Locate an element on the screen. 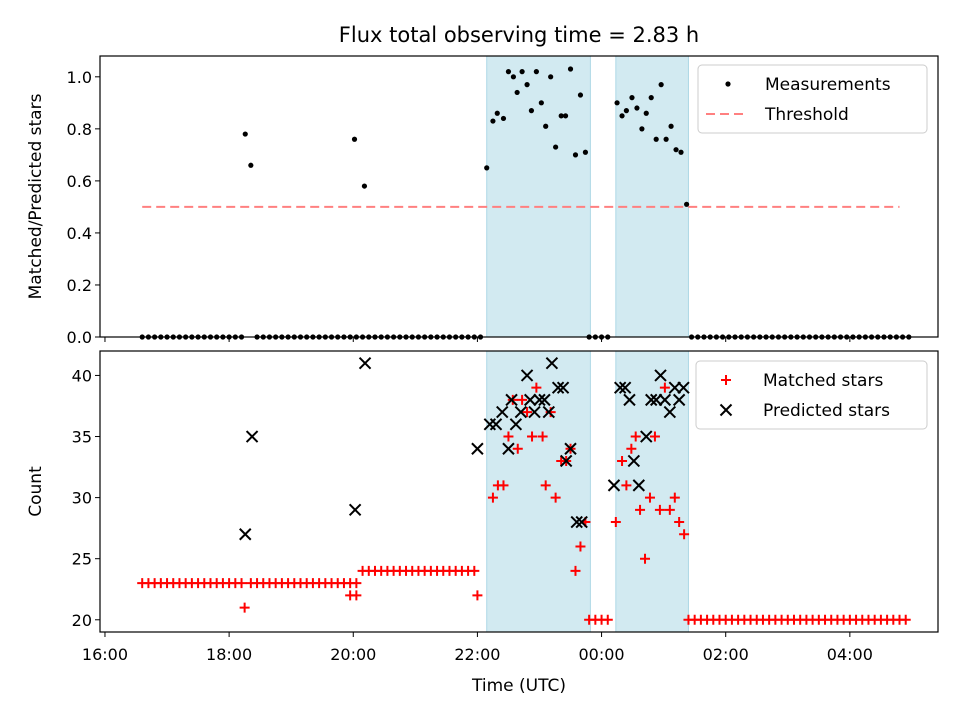 This screenshot has width=960, height=720. y-tick-label: 0.6 is located at coordinates (79, 181).